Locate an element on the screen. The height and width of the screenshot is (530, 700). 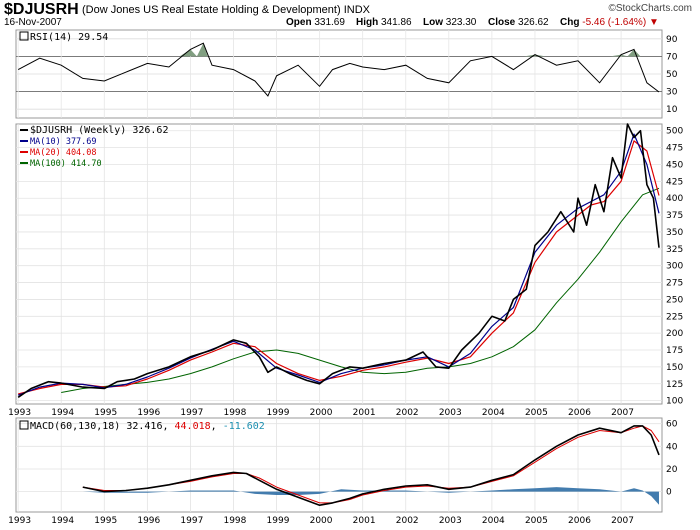
rsi-tick-label: 90 is located at coordinates (672, 40).